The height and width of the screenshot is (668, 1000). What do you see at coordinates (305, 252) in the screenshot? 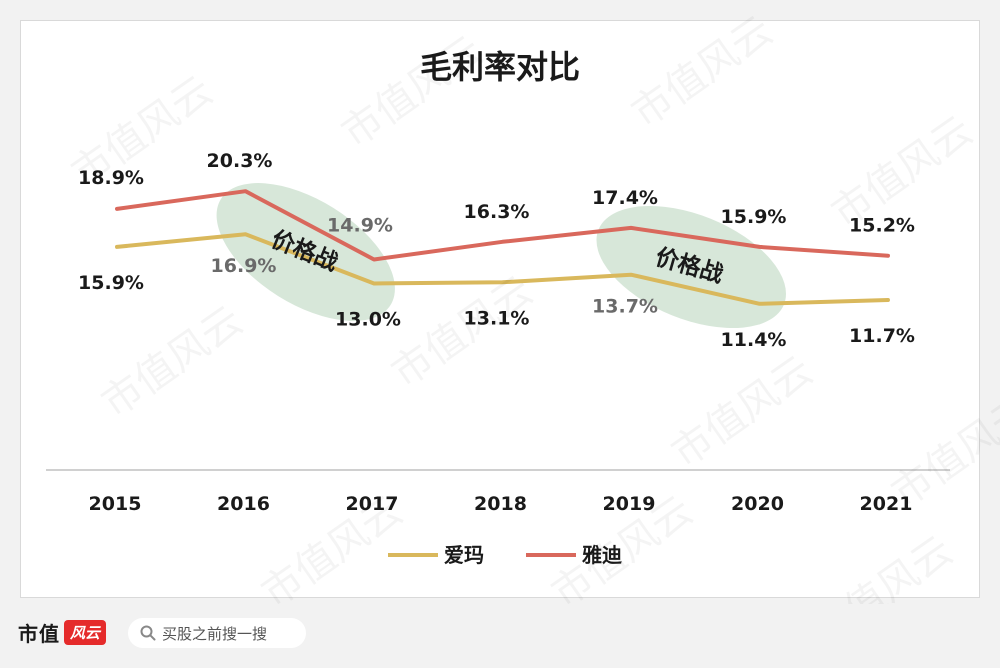
I see `price-war-highlight` at bounding box center [305, 252].